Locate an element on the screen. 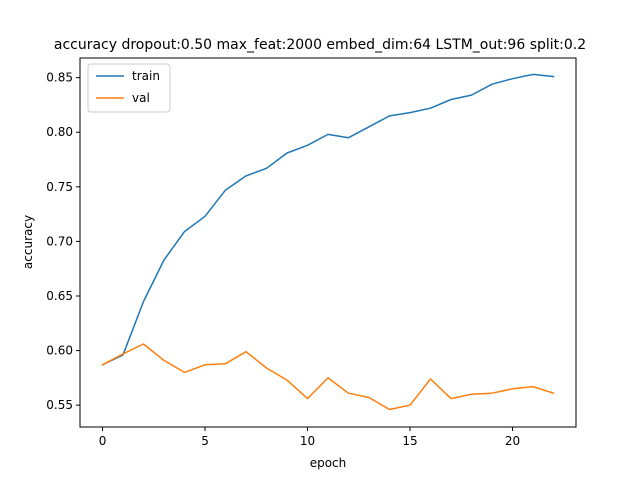  y-tick-label: 0.65 is located at coordinates (59, 296).